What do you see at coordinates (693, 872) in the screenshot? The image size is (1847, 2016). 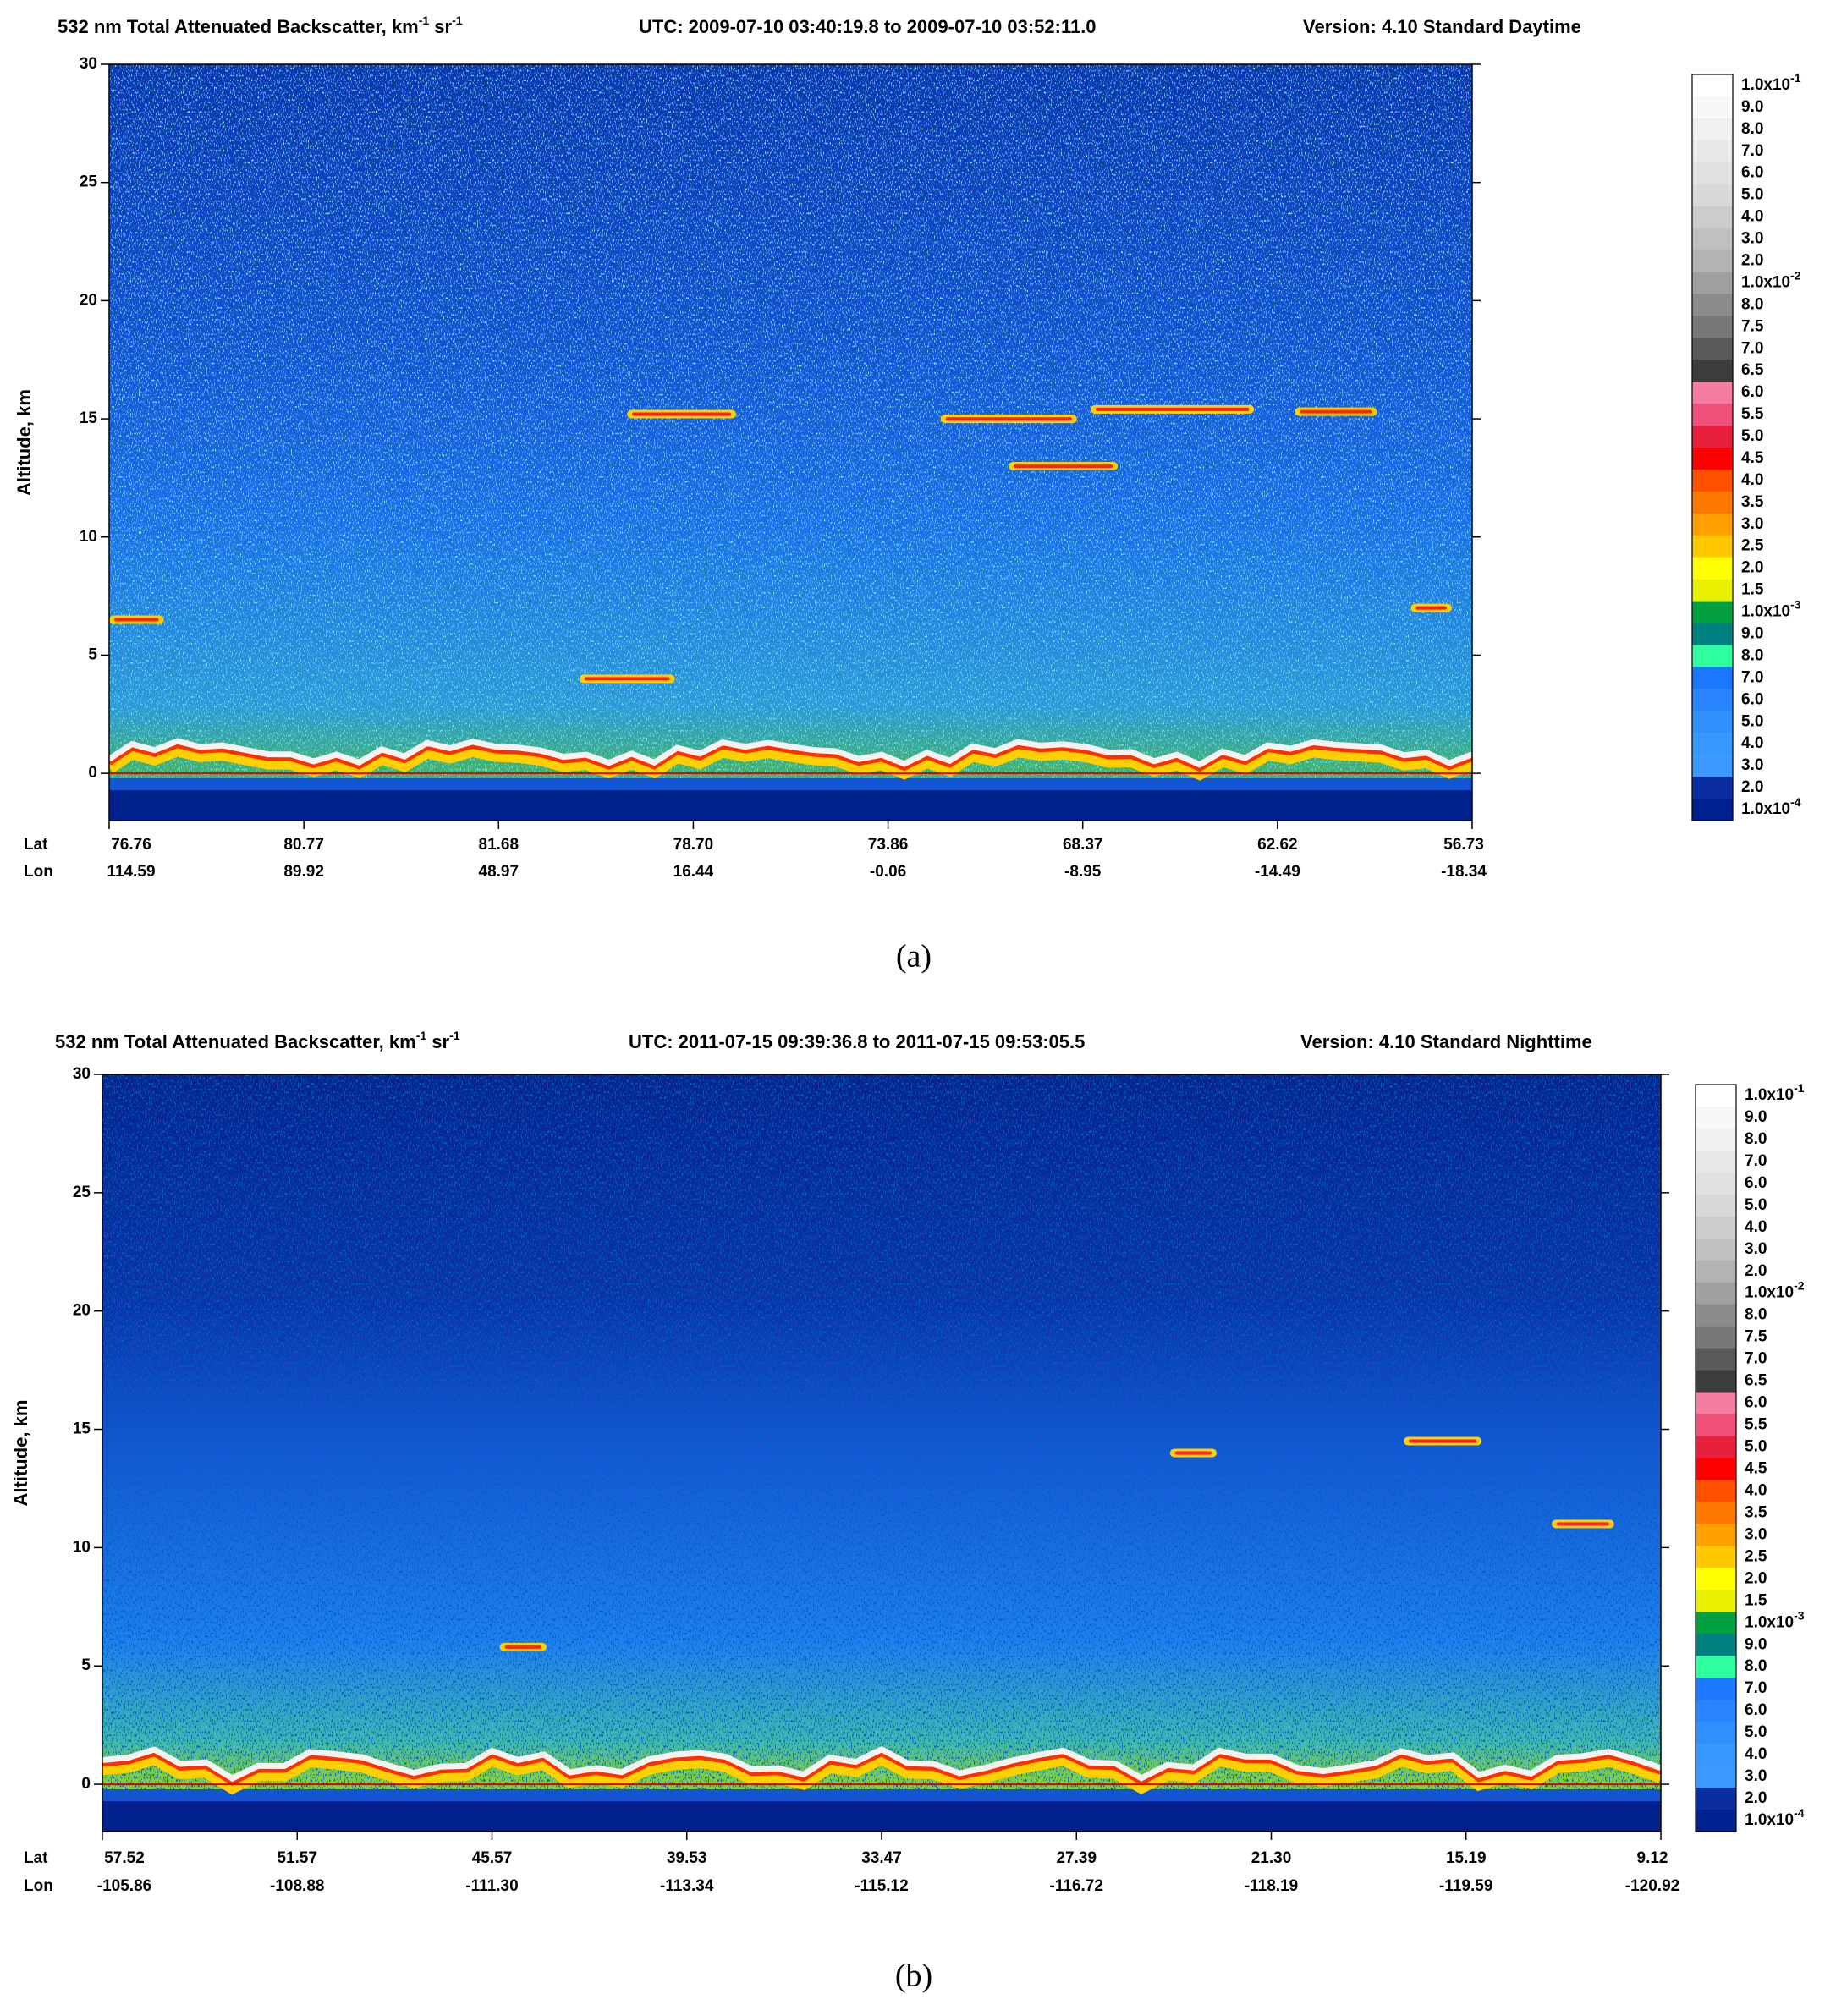 I see `lon-value: 16.44` at bounding box center [693, 872].